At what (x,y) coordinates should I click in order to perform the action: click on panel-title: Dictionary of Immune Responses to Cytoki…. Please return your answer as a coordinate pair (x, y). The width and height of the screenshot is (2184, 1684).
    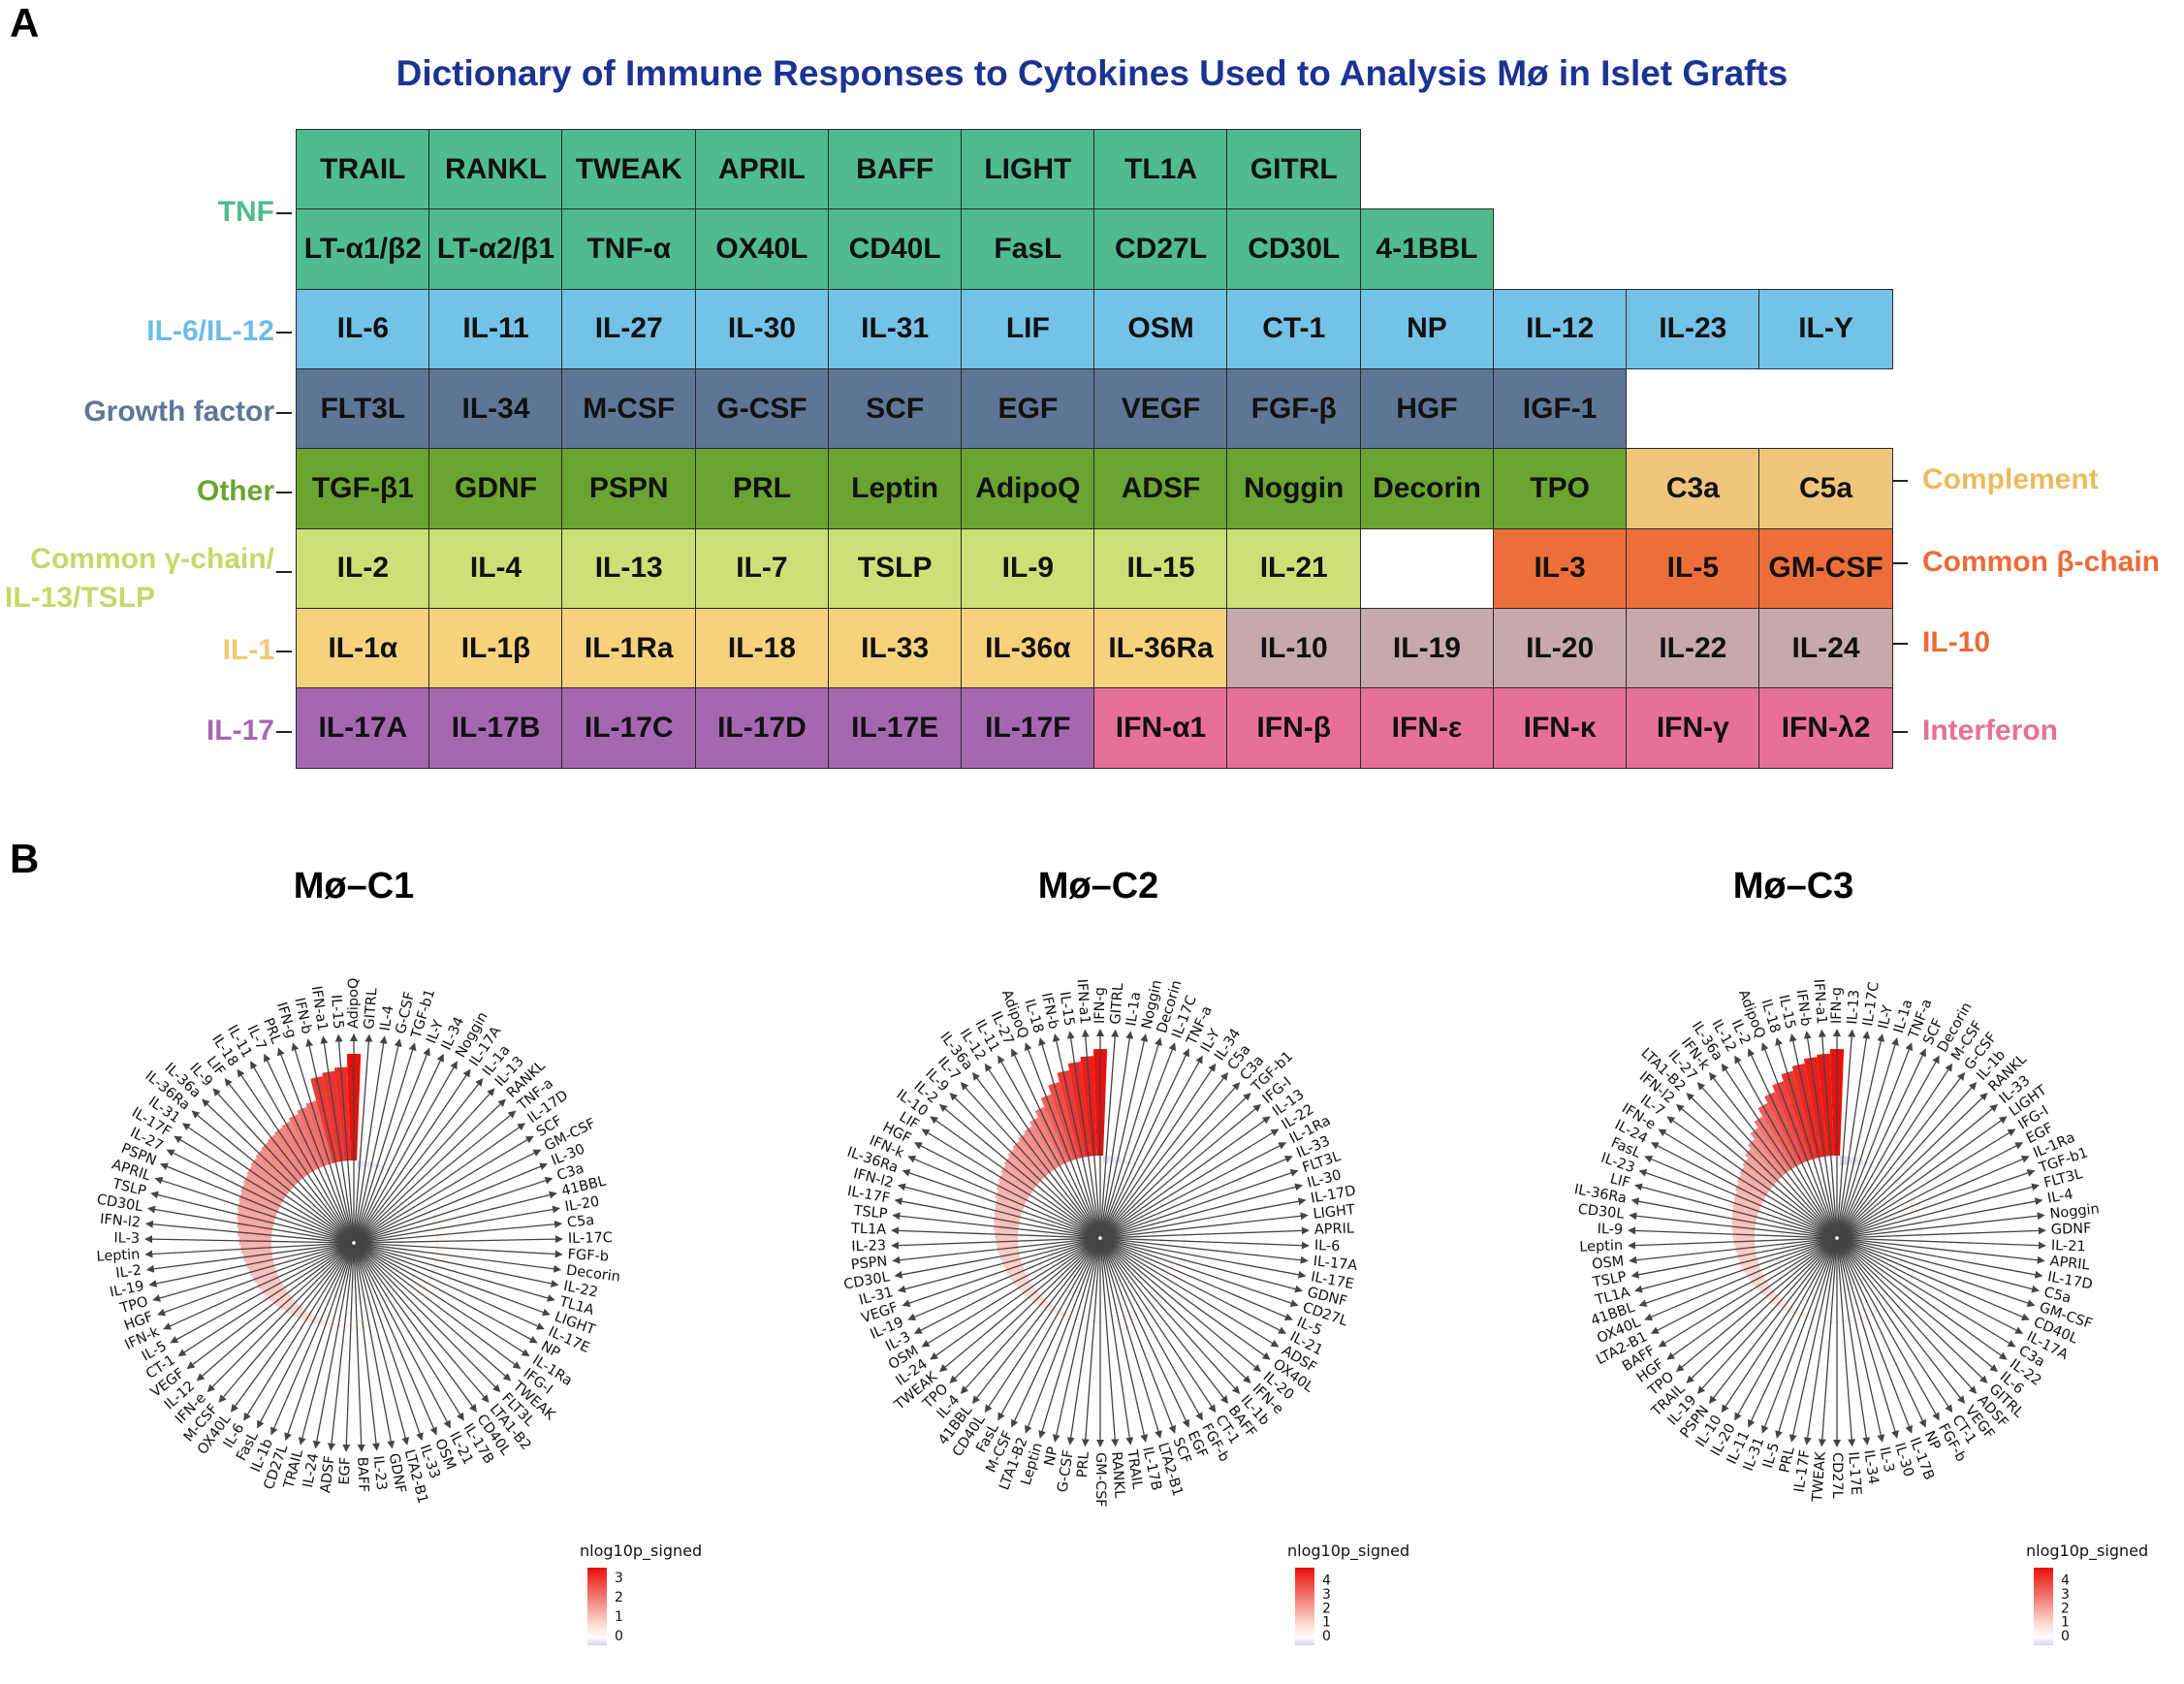
    Looking at the image, I should click on (1092, 73).